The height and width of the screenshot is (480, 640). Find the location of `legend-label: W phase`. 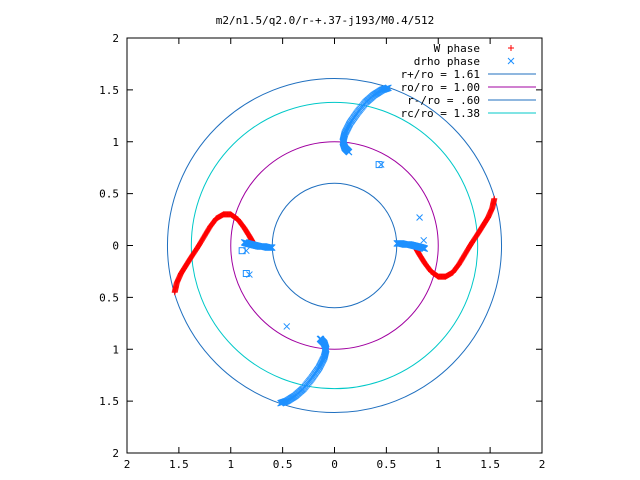

legend-label: W phase is located at coordinates (457, 48).